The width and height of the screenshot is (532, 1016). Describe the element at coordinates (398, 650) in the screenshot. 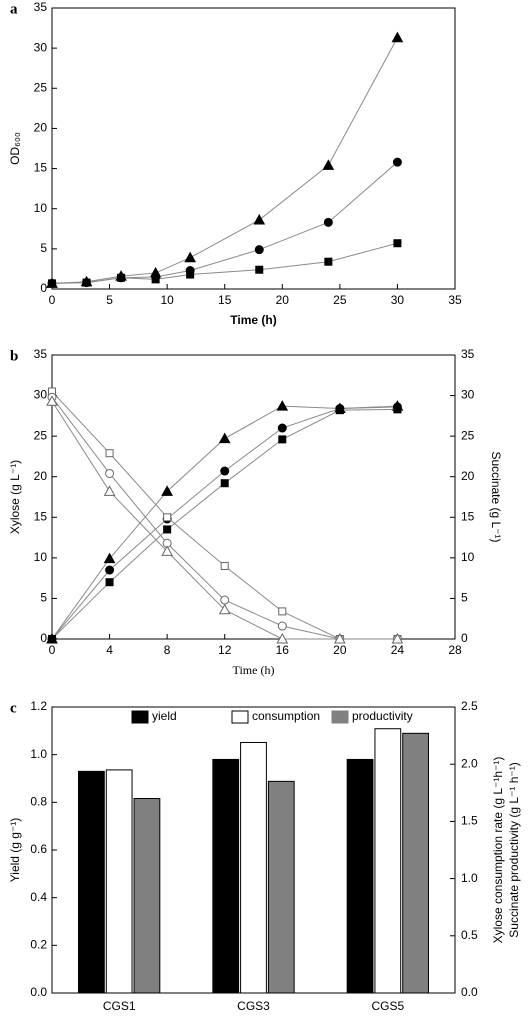

I see `x-tick-label: 24` at that location.